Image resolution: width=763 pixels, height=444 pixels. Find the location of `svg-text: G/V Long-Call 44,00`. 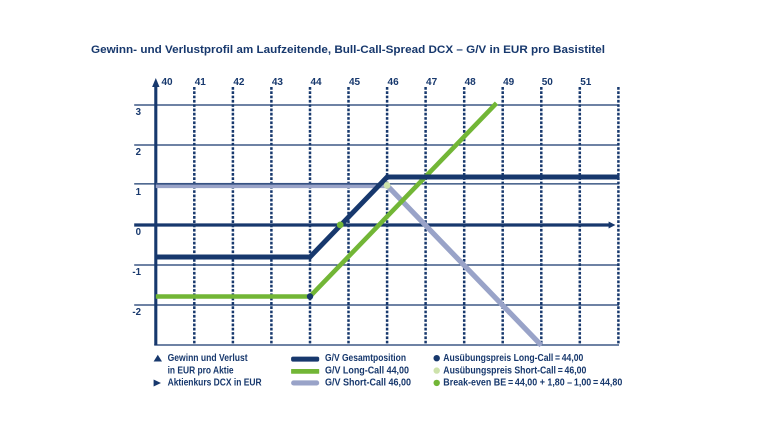

svg-text: G/V Long-Call 44,00 is located at coordinates (367, 370).